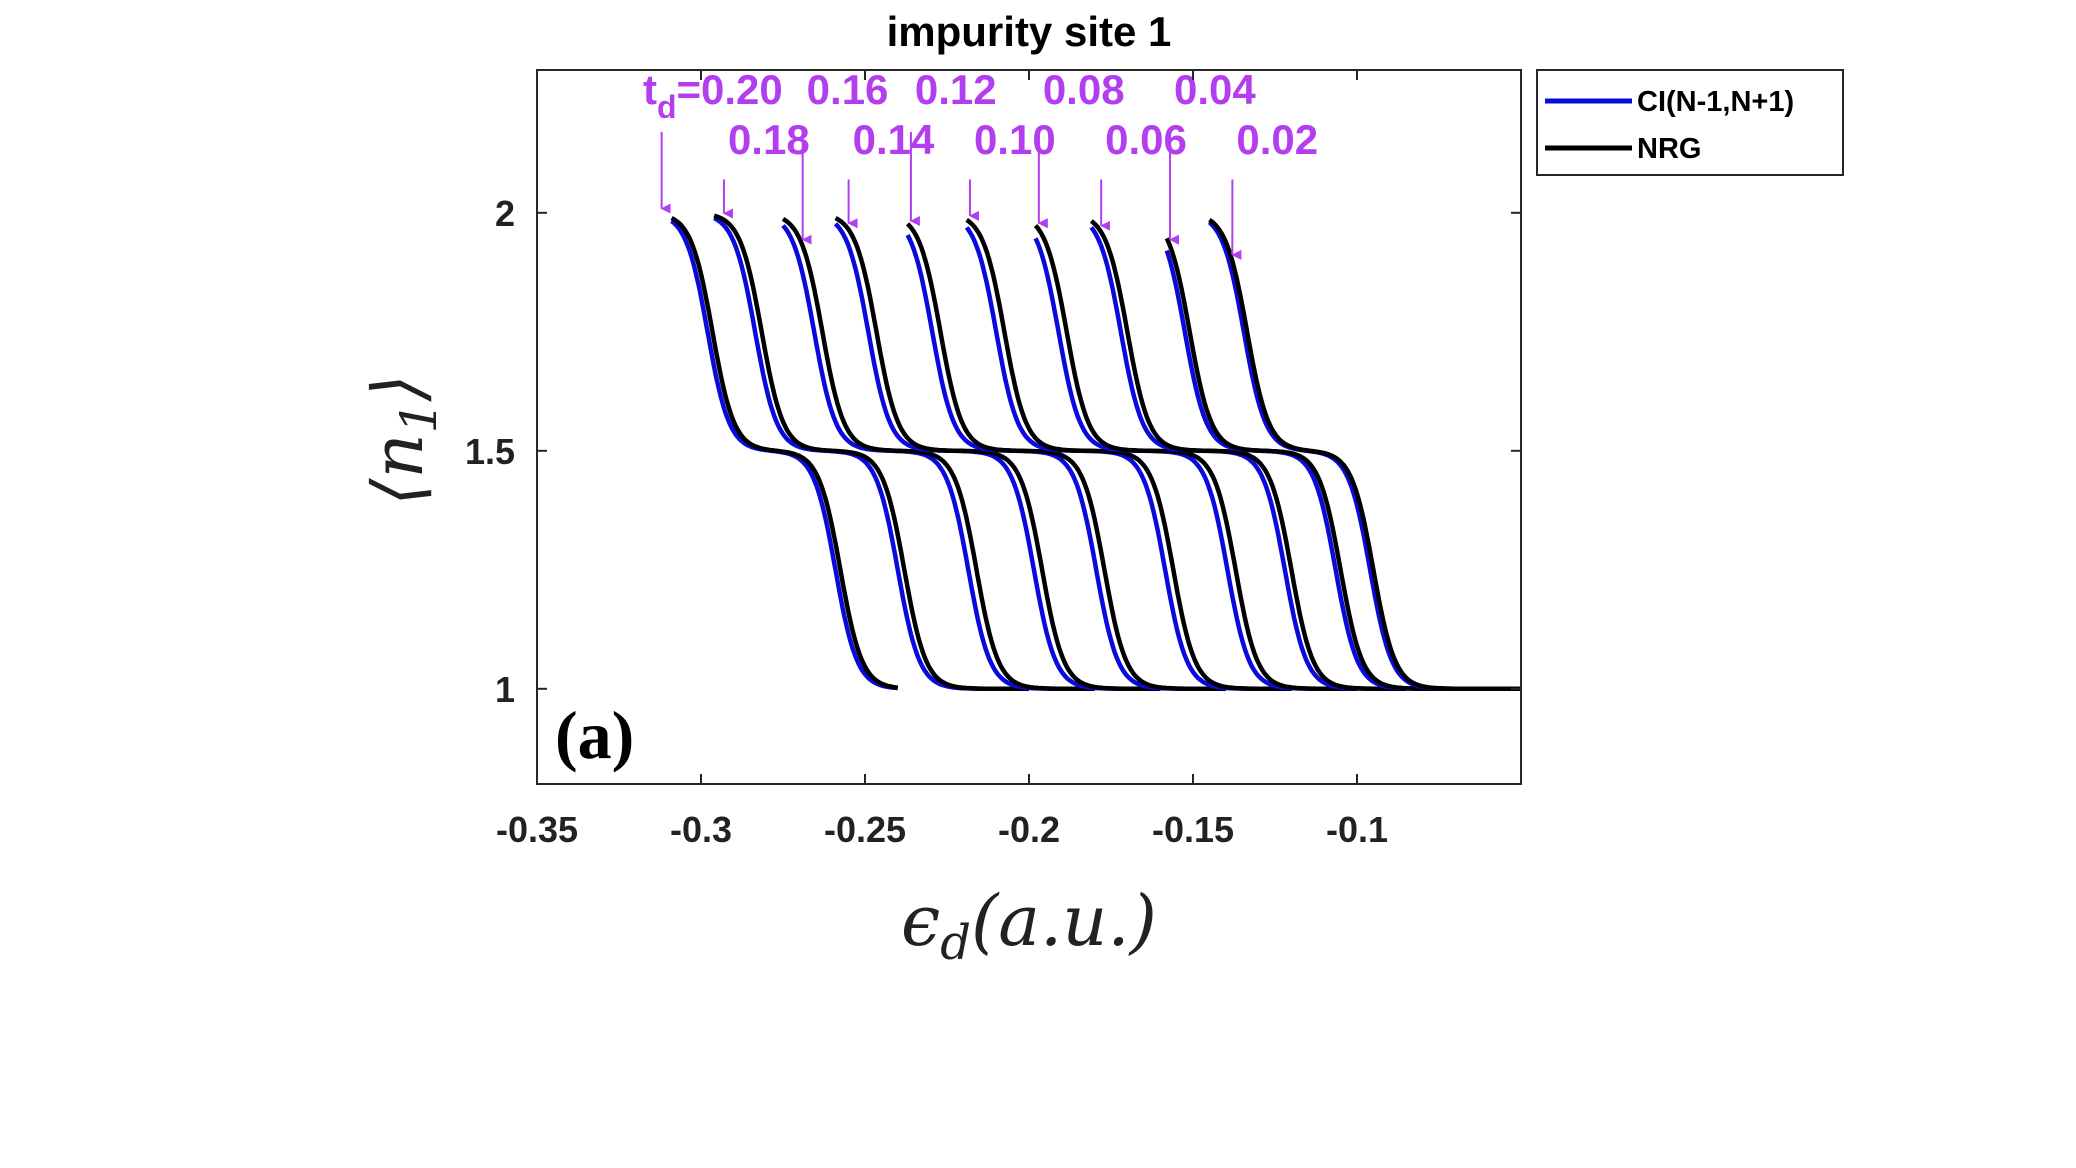  I want to click on x-tick-label: -0.15, so click(1193, 829).